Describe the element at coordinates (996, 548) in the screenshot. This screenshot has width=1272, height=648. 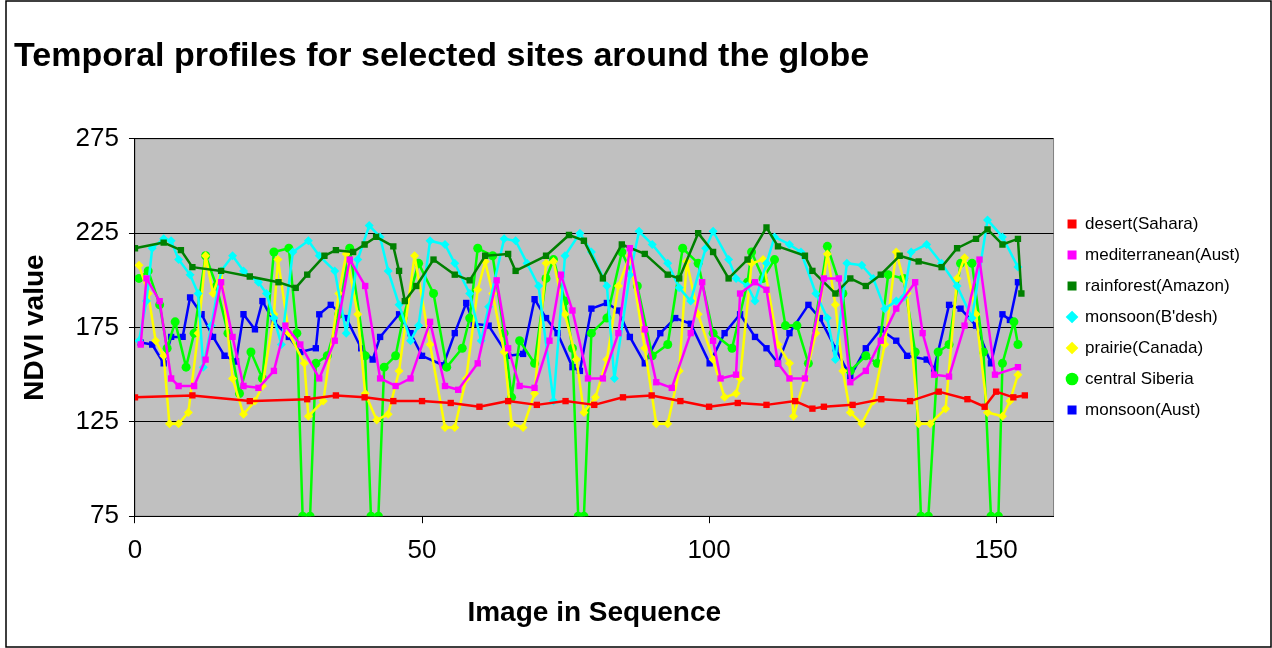
I see `x-tick-label: 150` at that location.